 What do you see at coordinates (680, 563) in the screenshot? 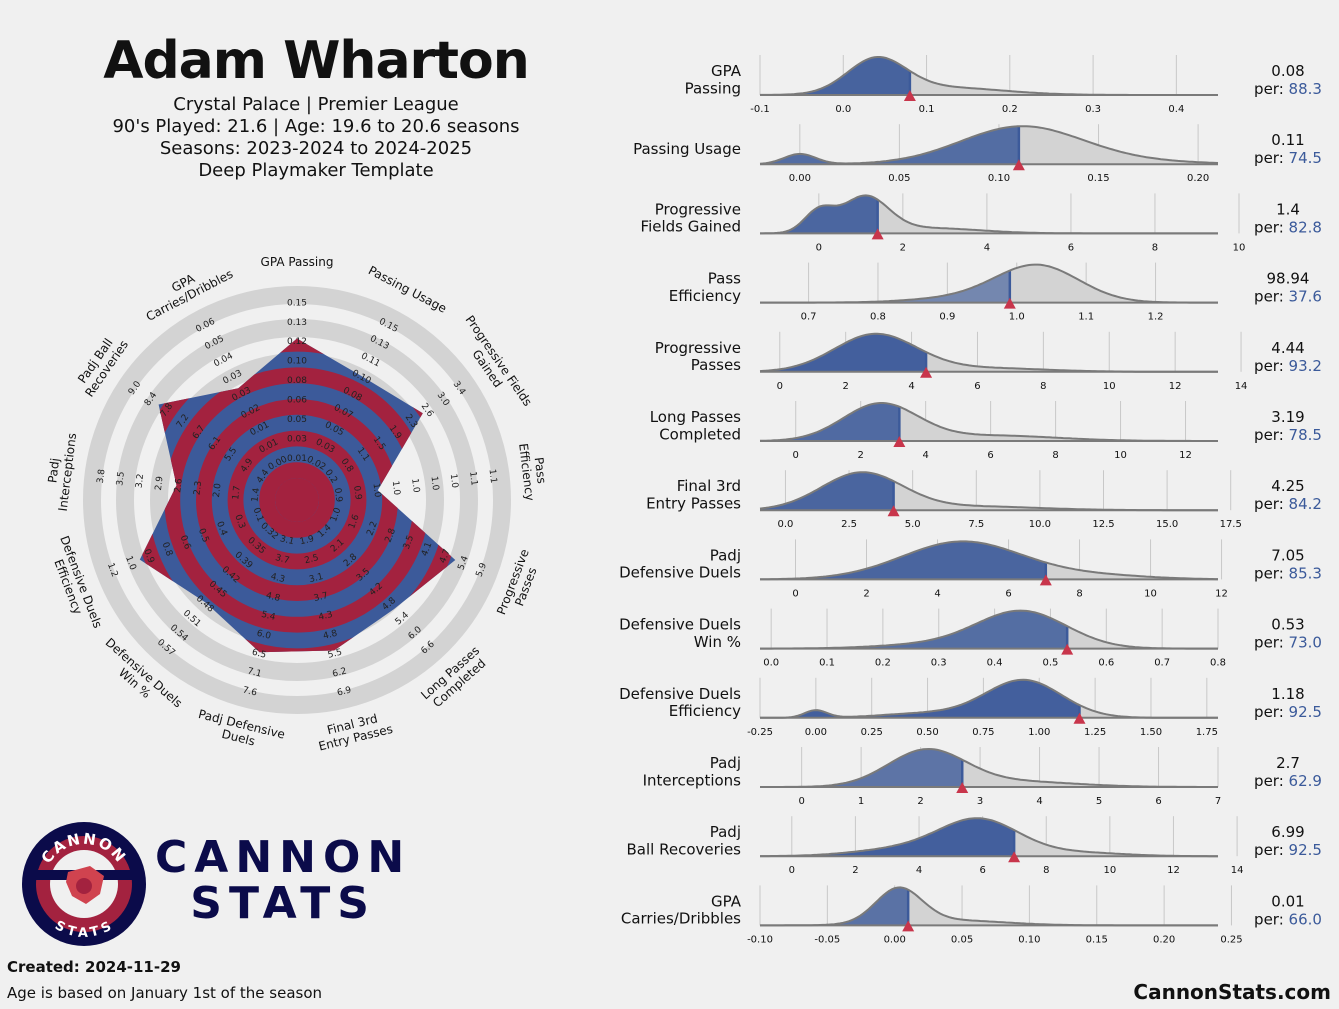
I see `metric-label: Padj Defensive Duels` at bounding box center [680, 563].